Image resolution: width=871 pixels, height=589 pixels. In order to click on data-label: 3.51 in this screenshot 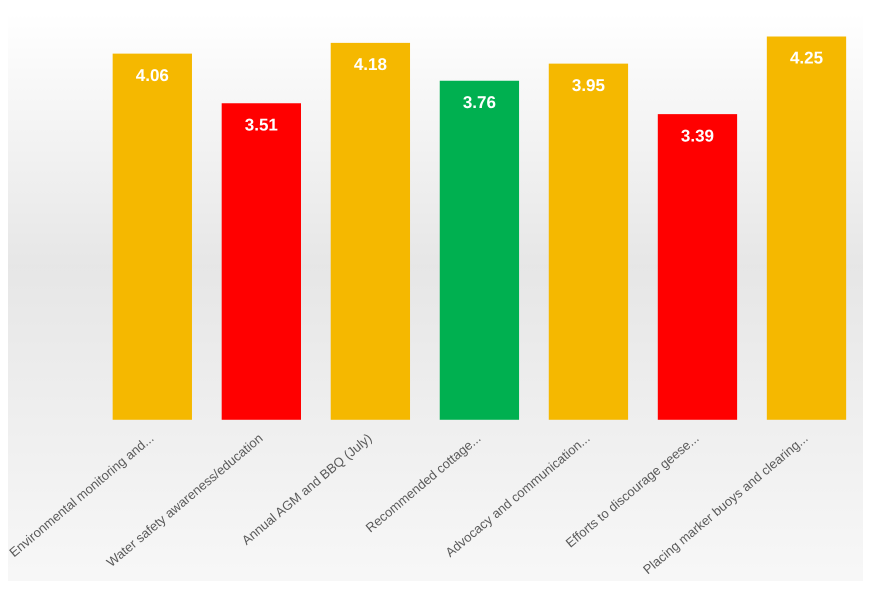, I will do `click(261, 124)`.